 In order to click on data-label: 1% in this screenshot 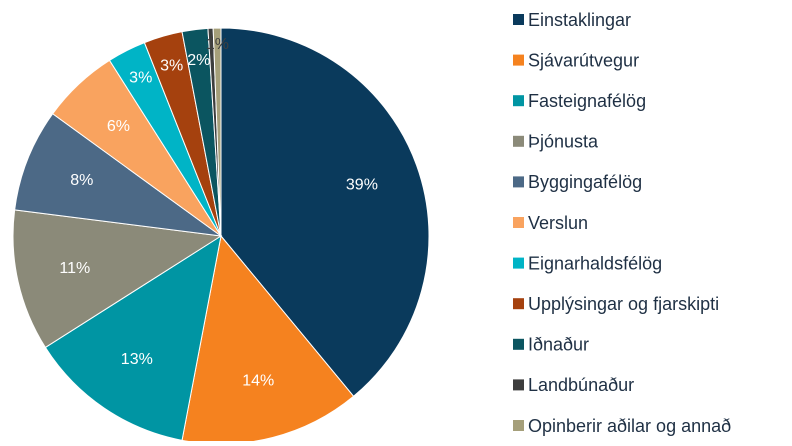, I will do `click(217, 44)`.